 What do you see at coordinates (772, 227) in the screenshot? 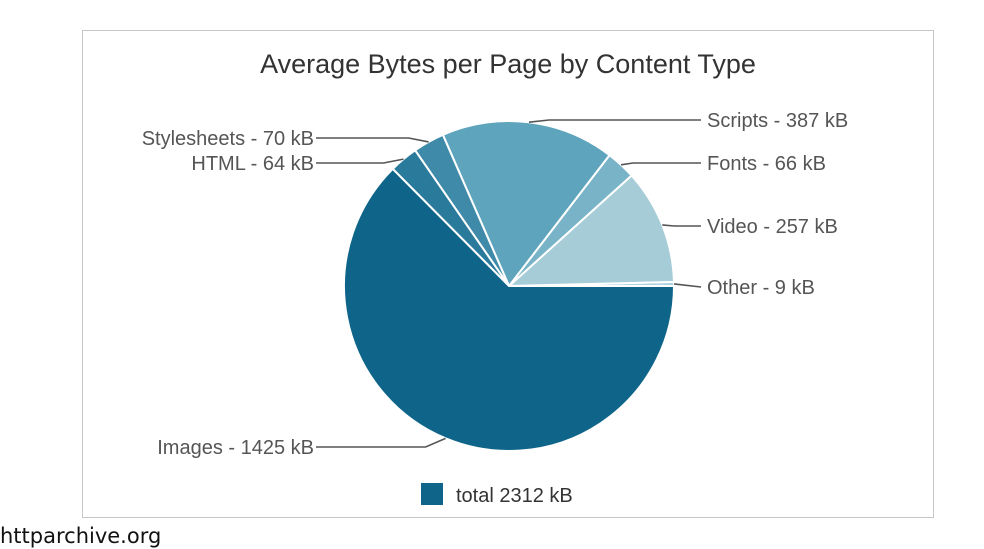
I see `slice-label-video: Video - 257 kB` at bounding box center [772, 227].